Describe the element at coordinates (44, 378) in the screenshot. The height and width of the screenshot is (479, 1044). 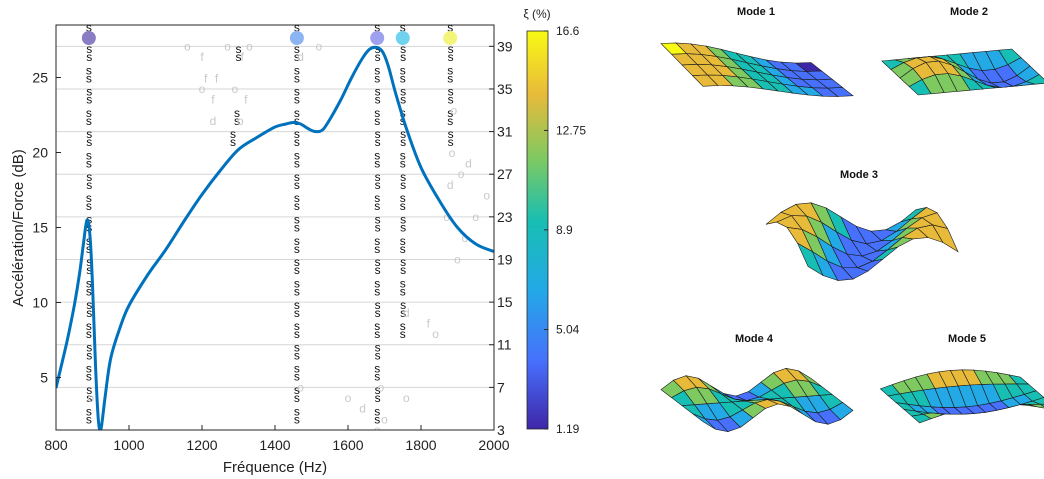
I see `y-tick-label: 5` at that location.